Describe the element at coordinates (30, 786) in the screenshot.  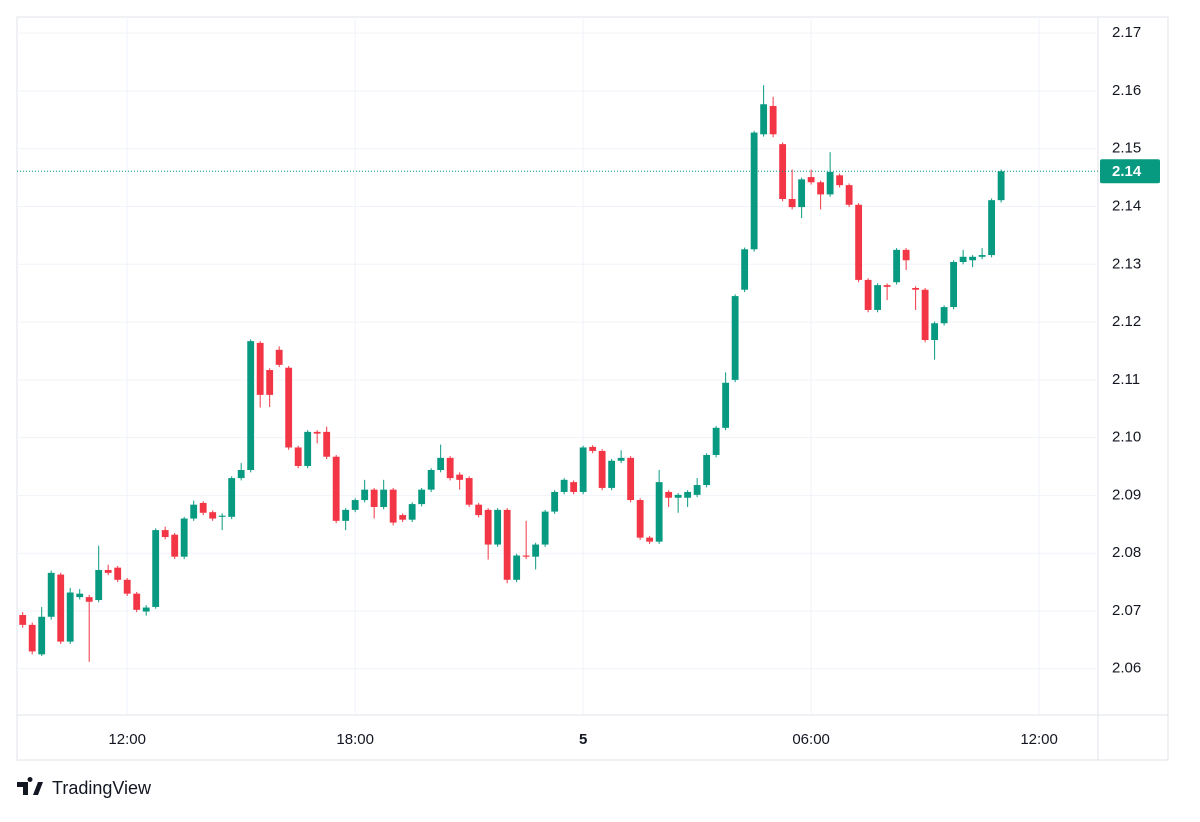
I see `logo-mark` at that location.